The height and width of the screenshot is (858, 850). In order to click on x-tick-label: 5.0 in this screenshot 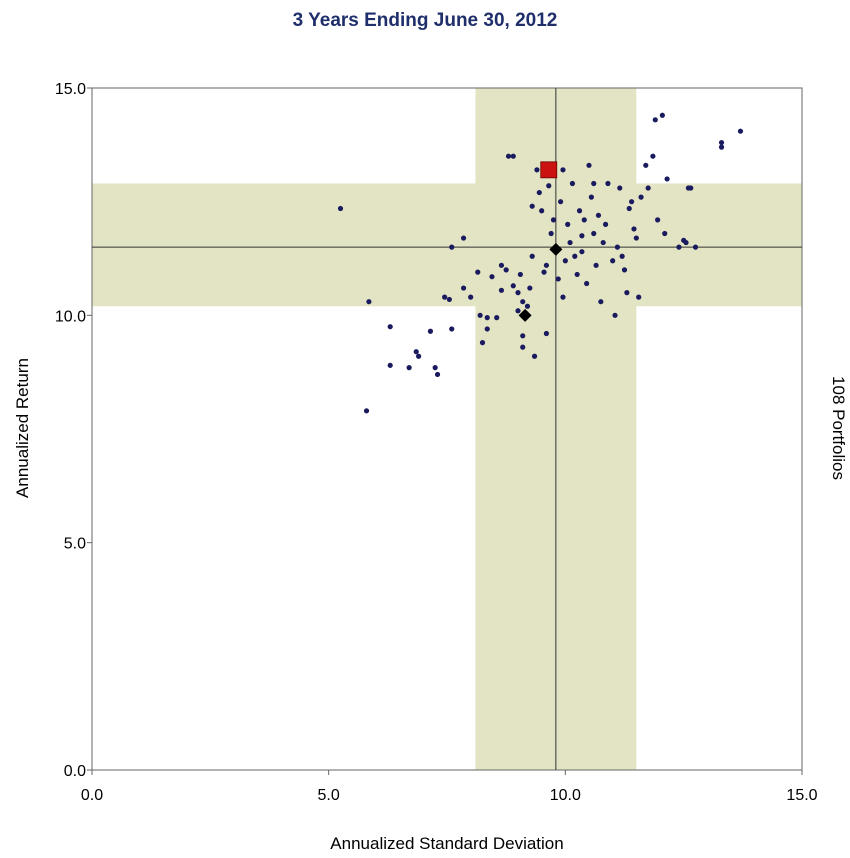, I will do `click(329, 795)`.